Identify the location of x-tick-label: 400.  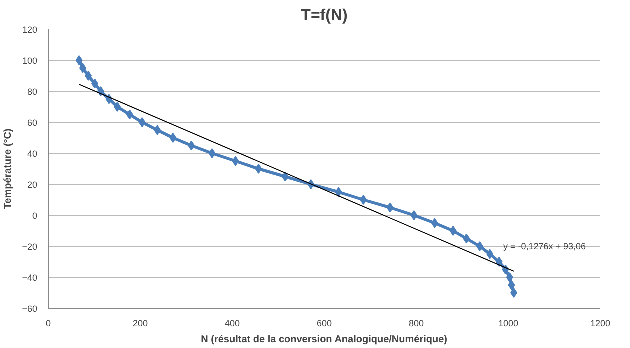
(232, 323).